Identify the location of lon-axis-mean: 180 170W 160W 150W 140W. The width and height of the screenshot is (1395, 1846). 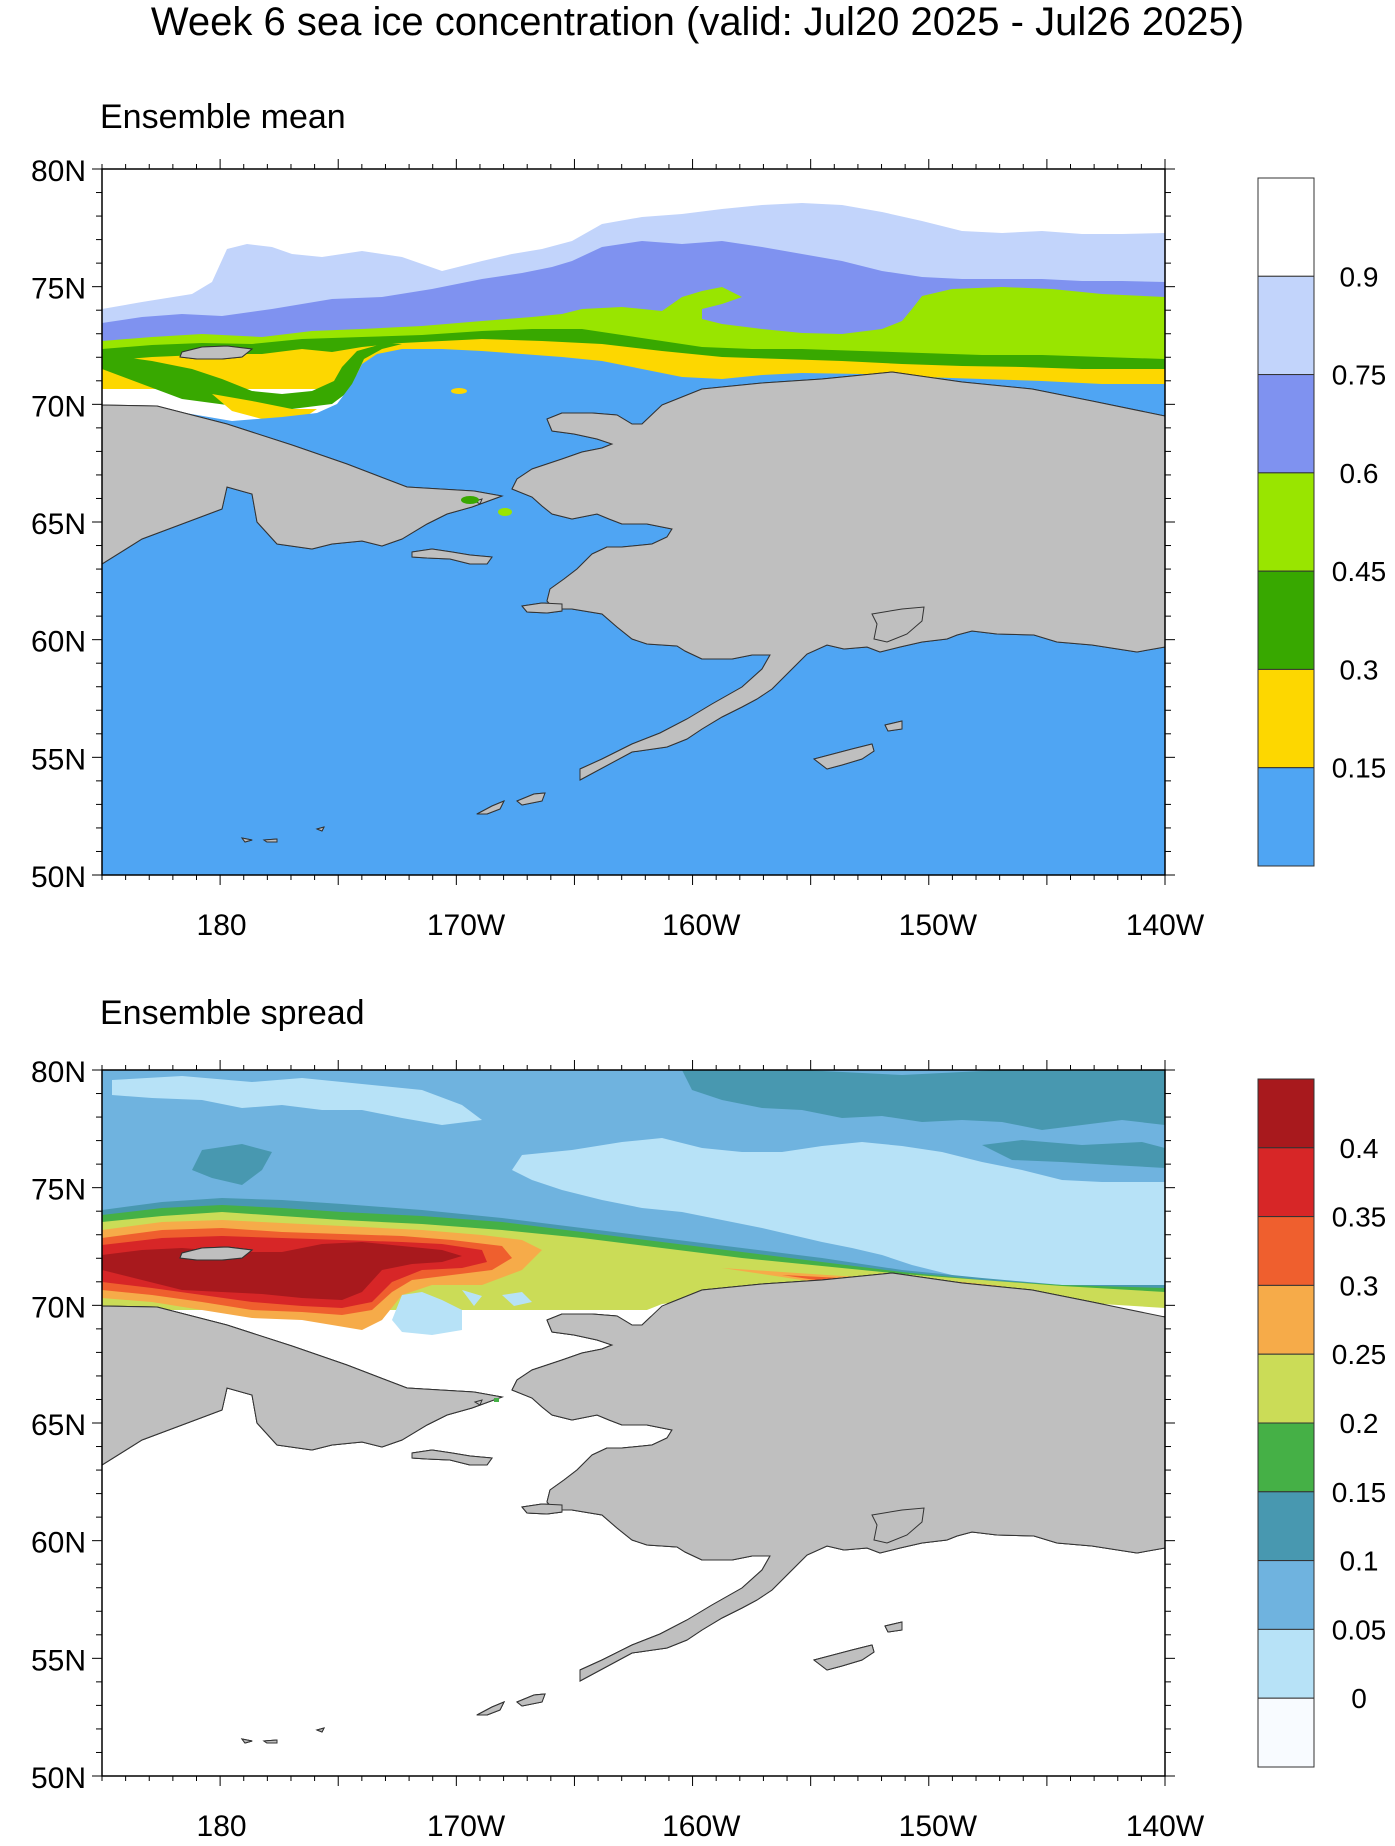
(701, 925).